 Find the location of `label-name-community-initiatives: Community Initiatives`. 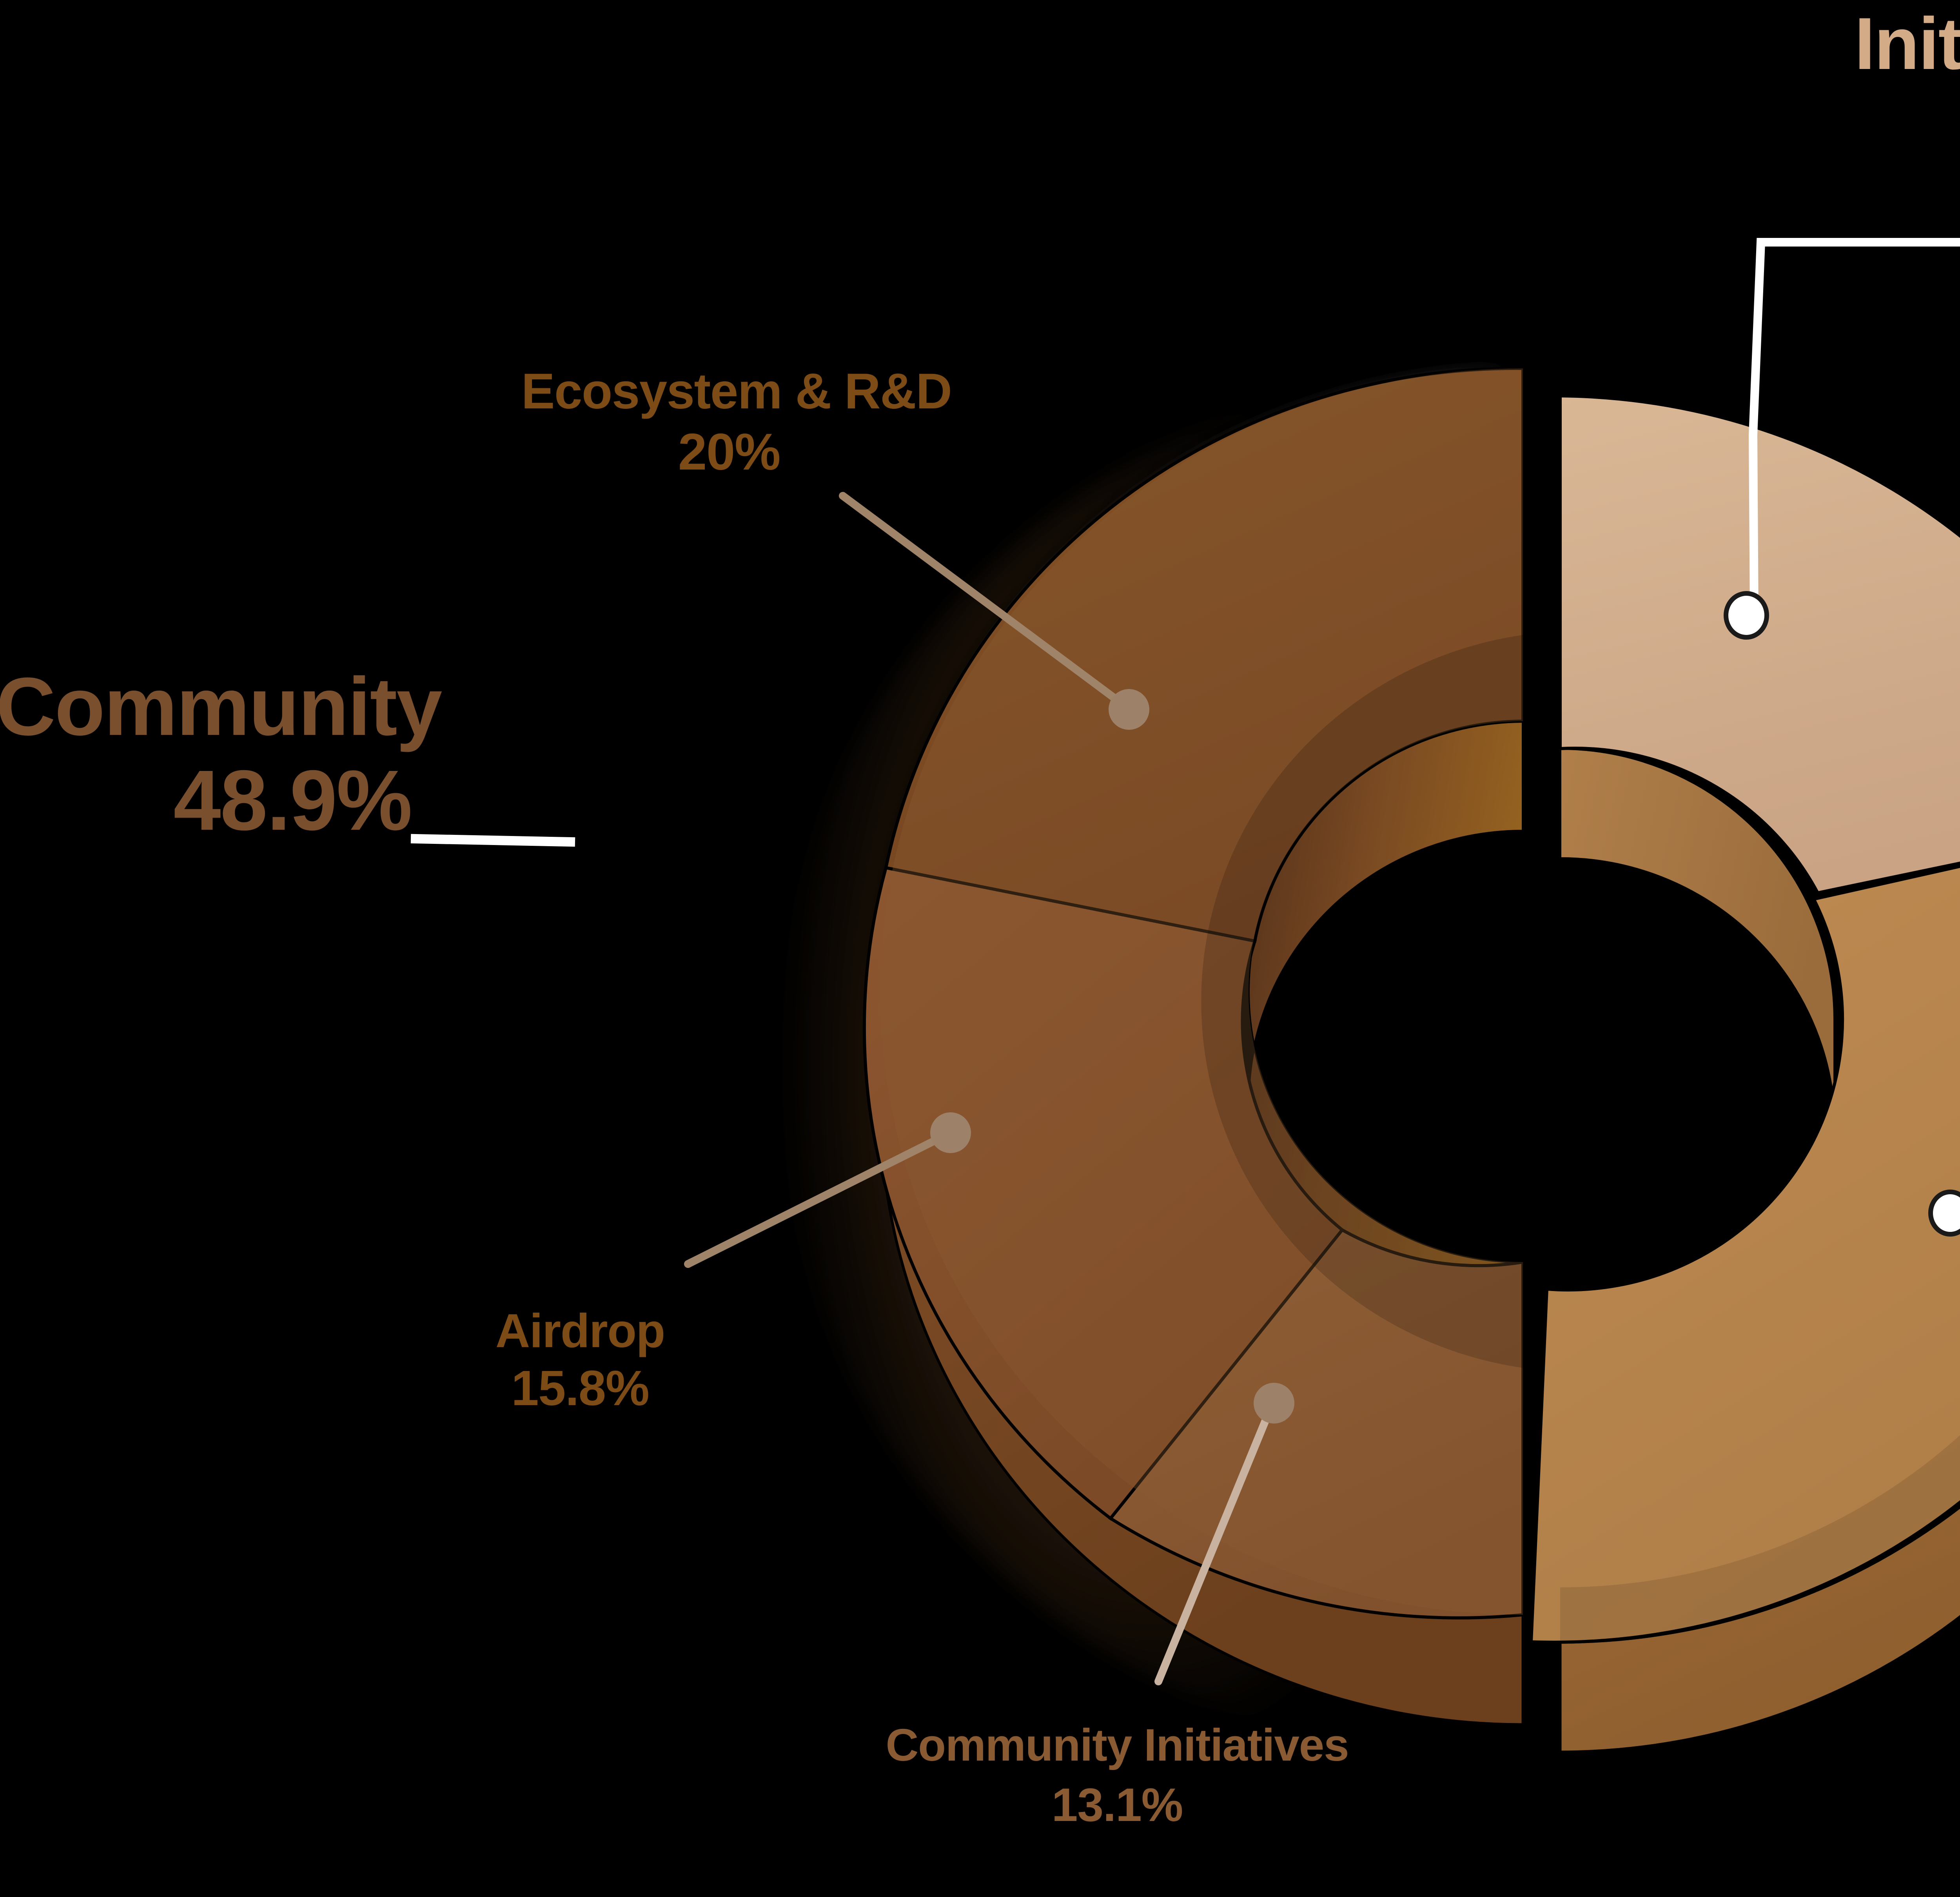

label-name-community-initiatives: Community Initiatives is located at coordinates (1117, 1744).